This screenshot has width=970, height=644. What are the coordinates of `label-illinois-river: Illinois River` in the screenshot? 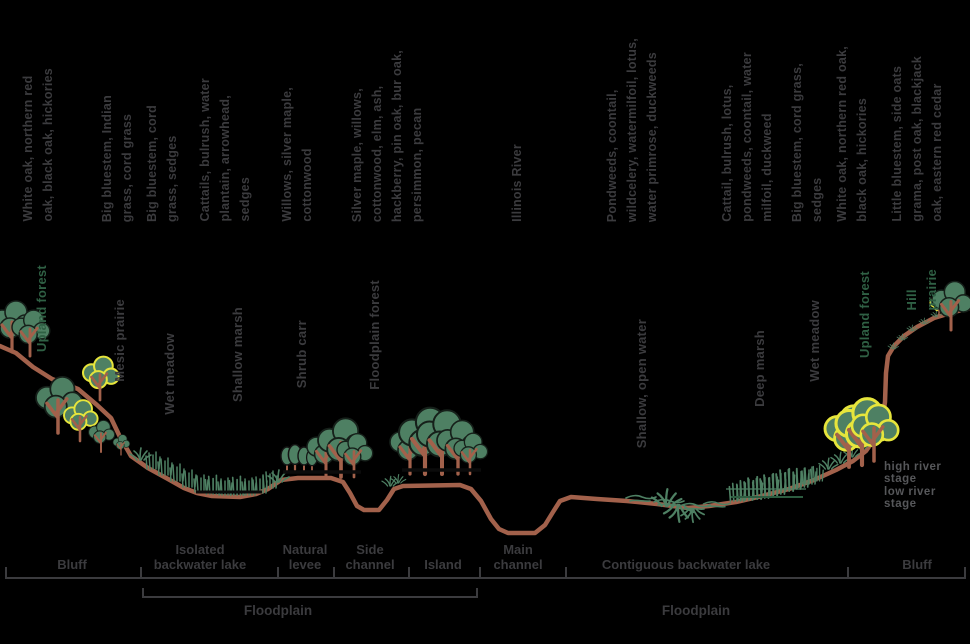 It's located at (517, 183).